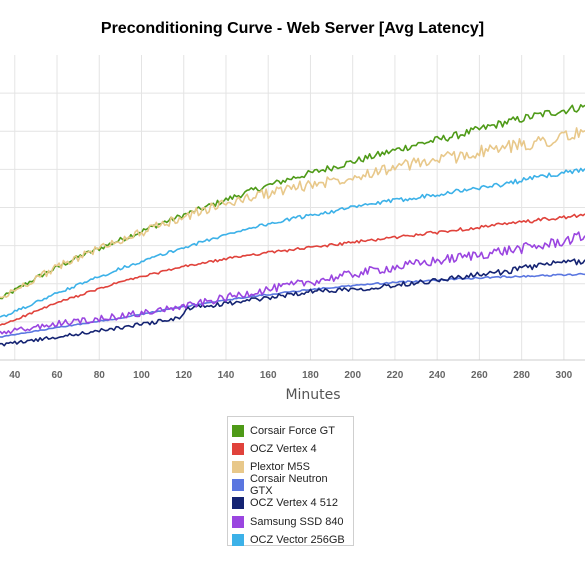  I want to click on series-line-corsair-neutron-gtx, so click(292, 305).